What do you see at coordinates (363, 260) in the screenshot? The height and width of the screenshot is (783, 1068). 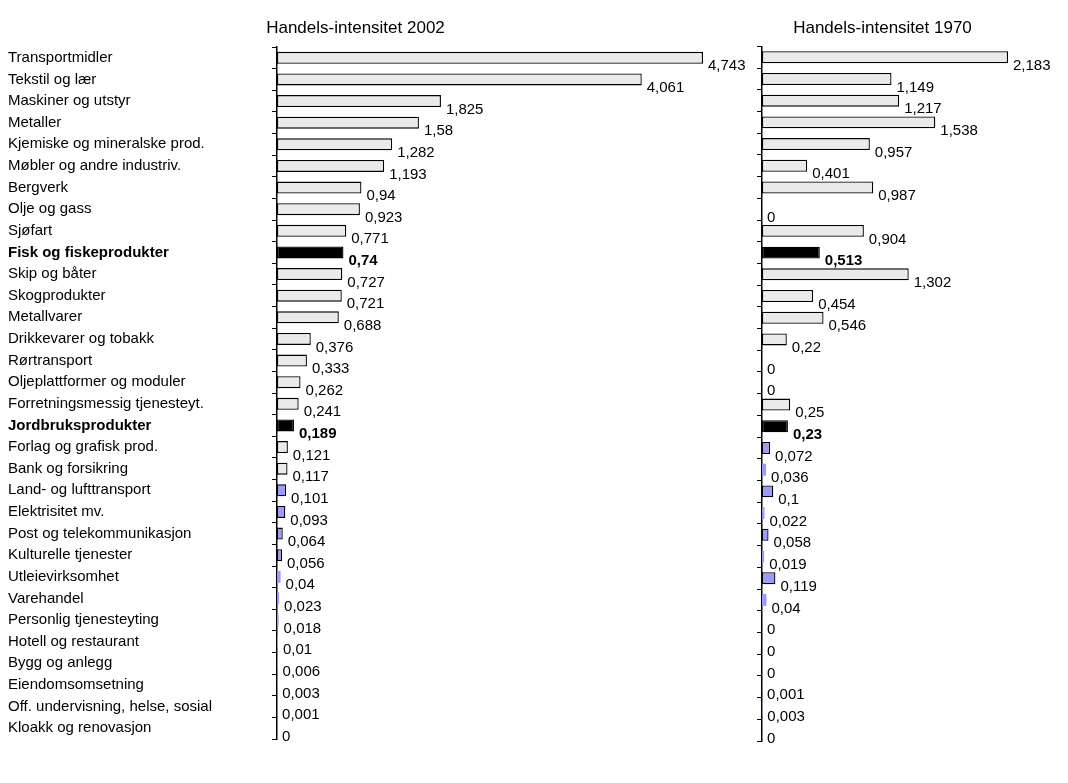 I see `data-label: 0,74` at bounding box center [363, 260].